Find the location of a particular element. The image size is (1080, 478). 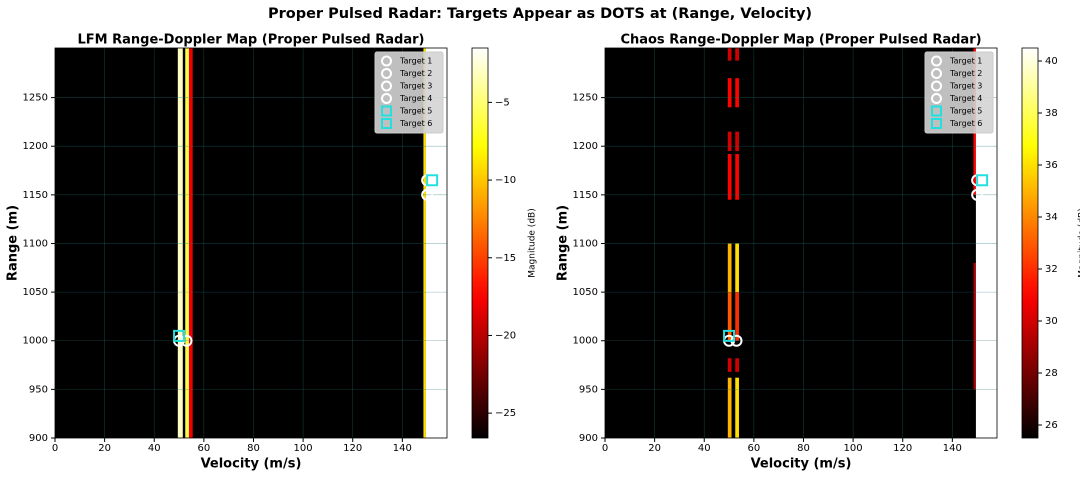

colorbar-tick-label: 26 is located at coordinates (1051, 425).